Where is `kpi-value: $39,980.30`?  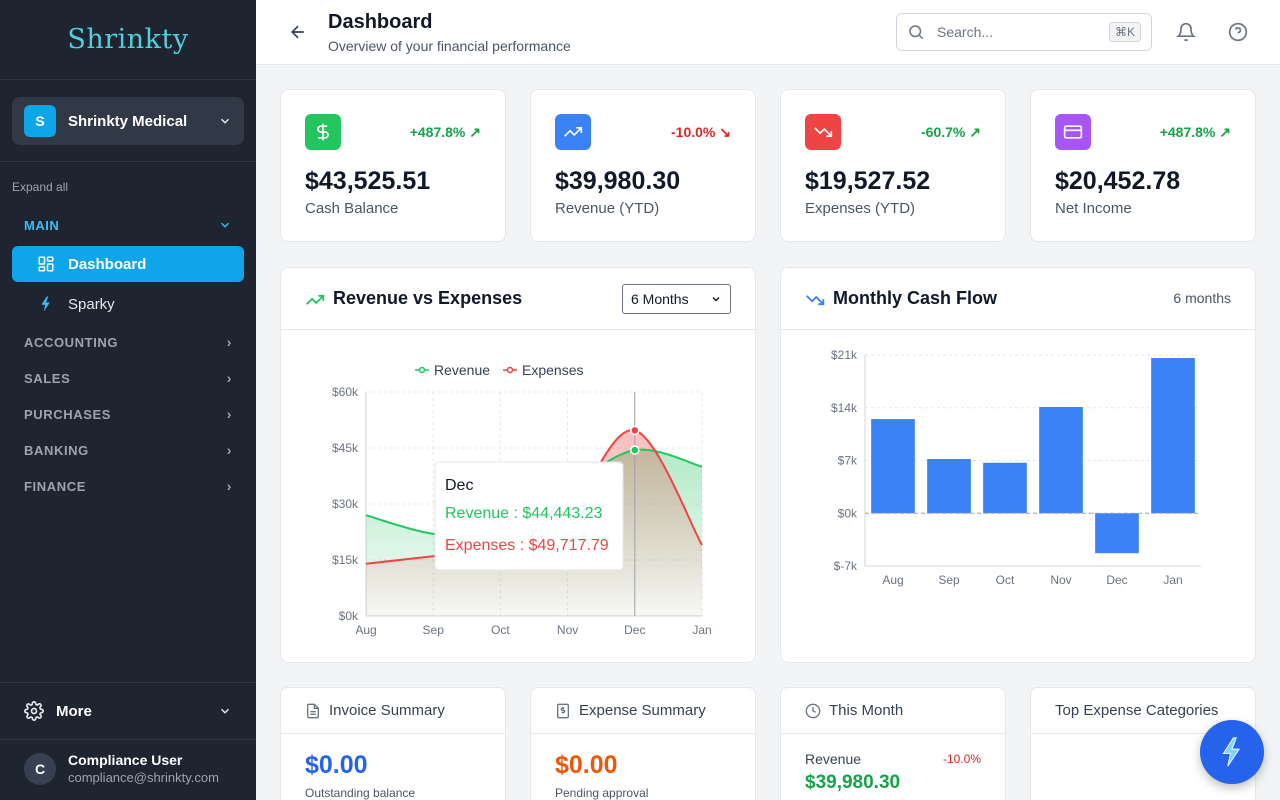 kpi-value: $39,980.30 is located at coordinates (618, 181).